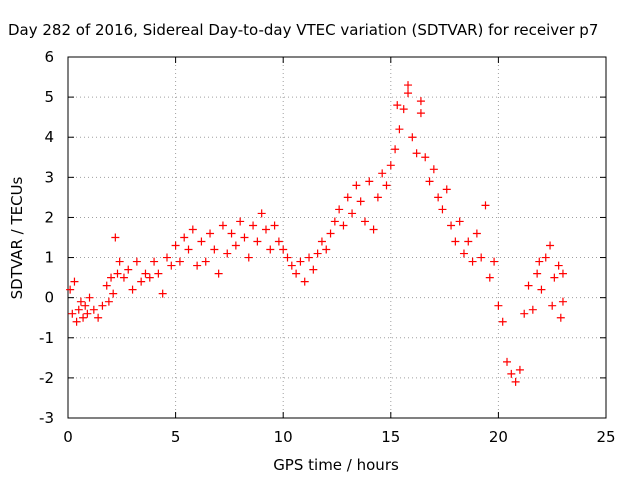 The image size is (640, 480). Describe the element at coordinates (49, 97) in the screenshot. I see `y-tick-label: 5` at that location.